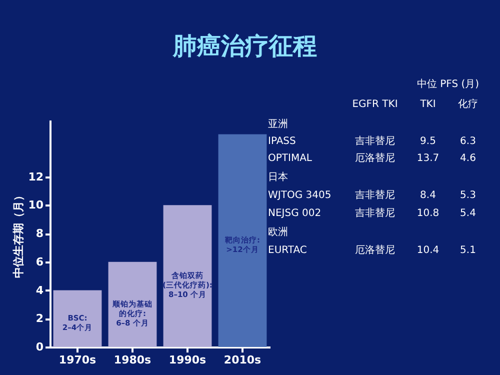 The image size is (500, 375). Describe the element at coordinates (468, 104) in the screenshot. I see `text: 化疗` at that location.